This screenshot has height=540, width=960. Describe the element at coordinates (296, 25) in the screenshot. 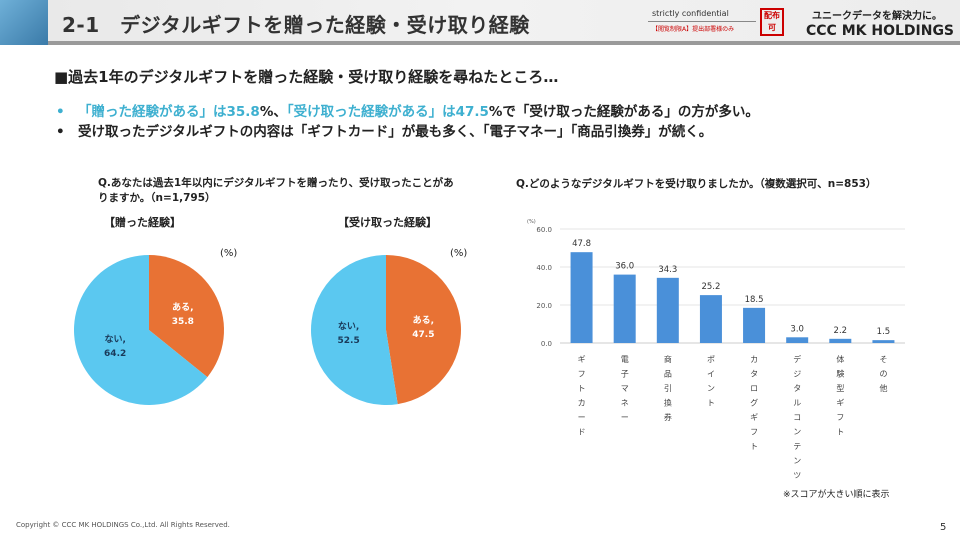

I see `page-title: 2-1 デジタルギフトを贈った経験・受け取り経験` at that location.